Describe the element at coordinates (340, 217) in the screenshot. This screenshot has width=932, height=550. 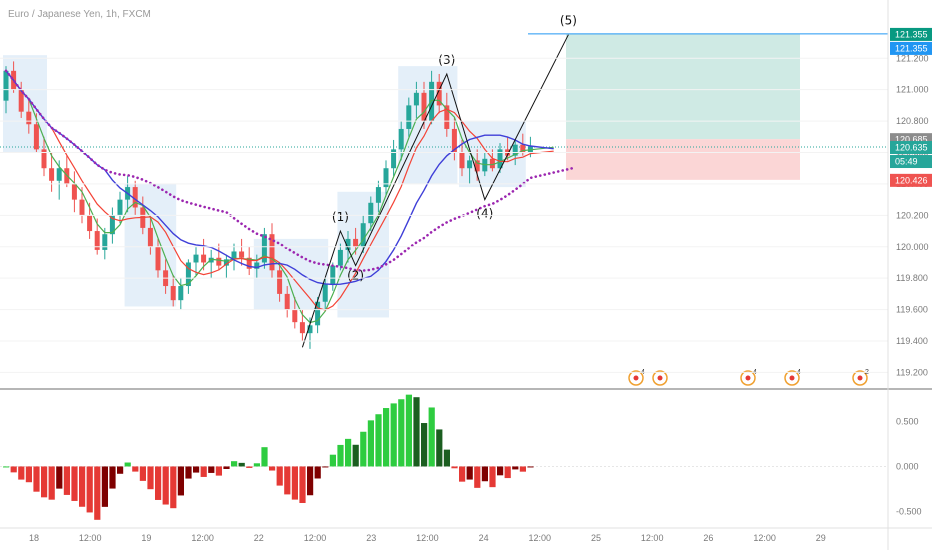
I see `wave-label: (1)` at that location.